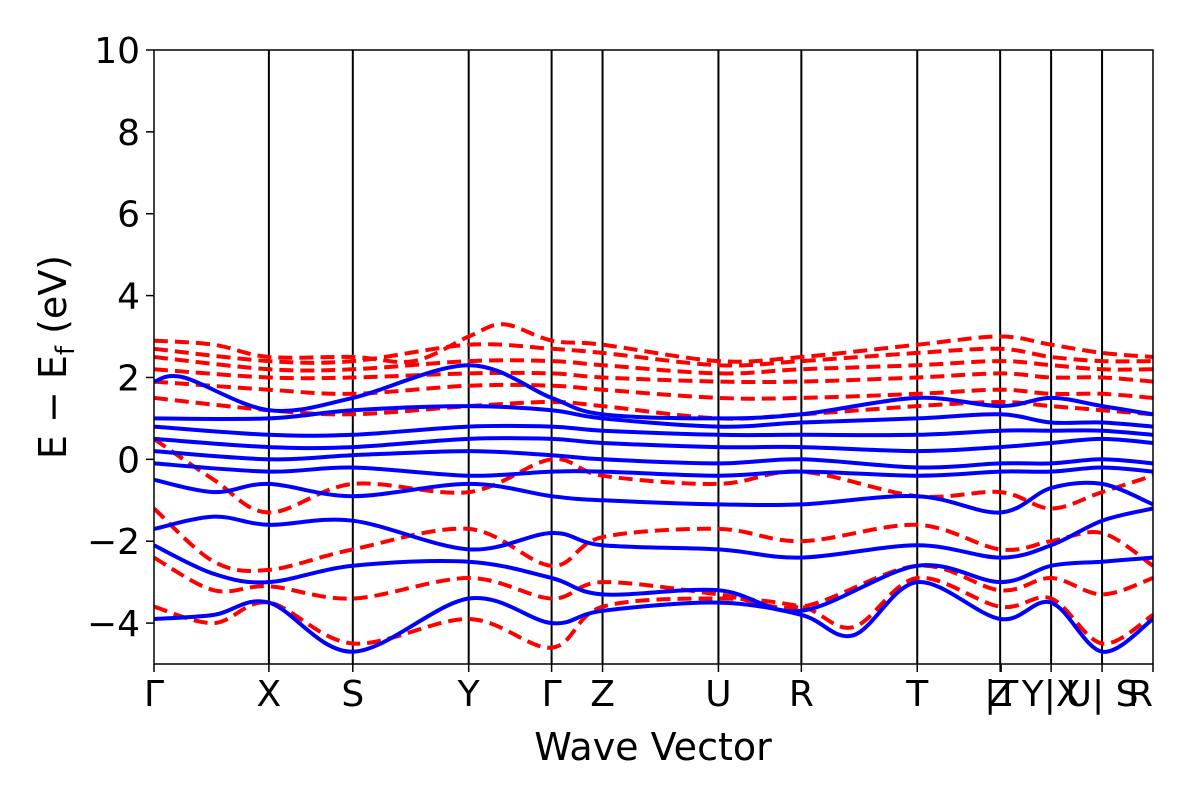  I want to click on y-tick-label: 0, so click(128, 460).